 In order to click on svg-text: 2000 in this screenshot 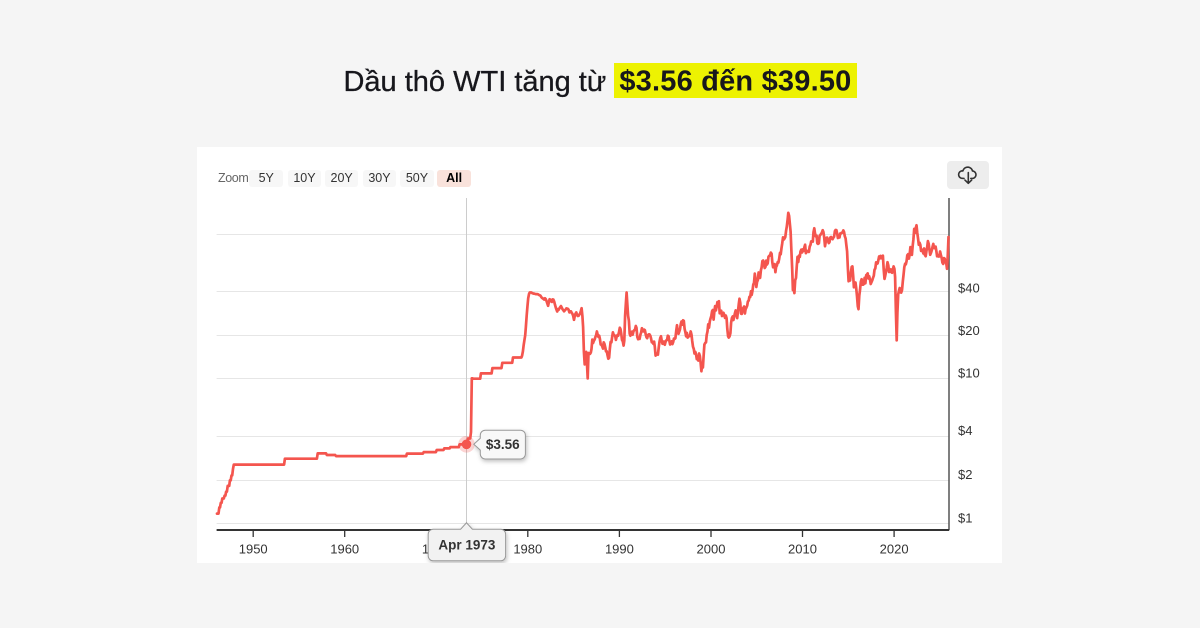, I will do `click(711, 549)`.